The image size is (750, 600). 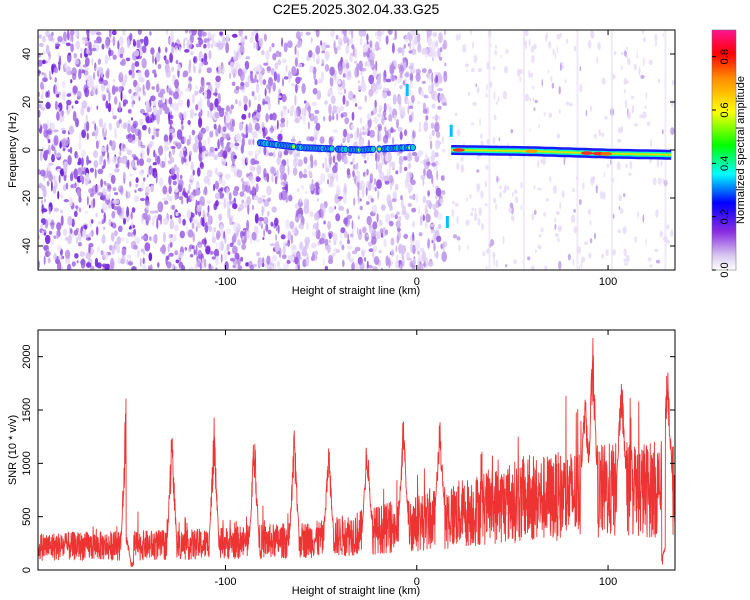 What do you see at coordinates (725, 269) in the screenshot?
I see `colorbar-tick-label: 0.0` at bounding box center [725, 269].